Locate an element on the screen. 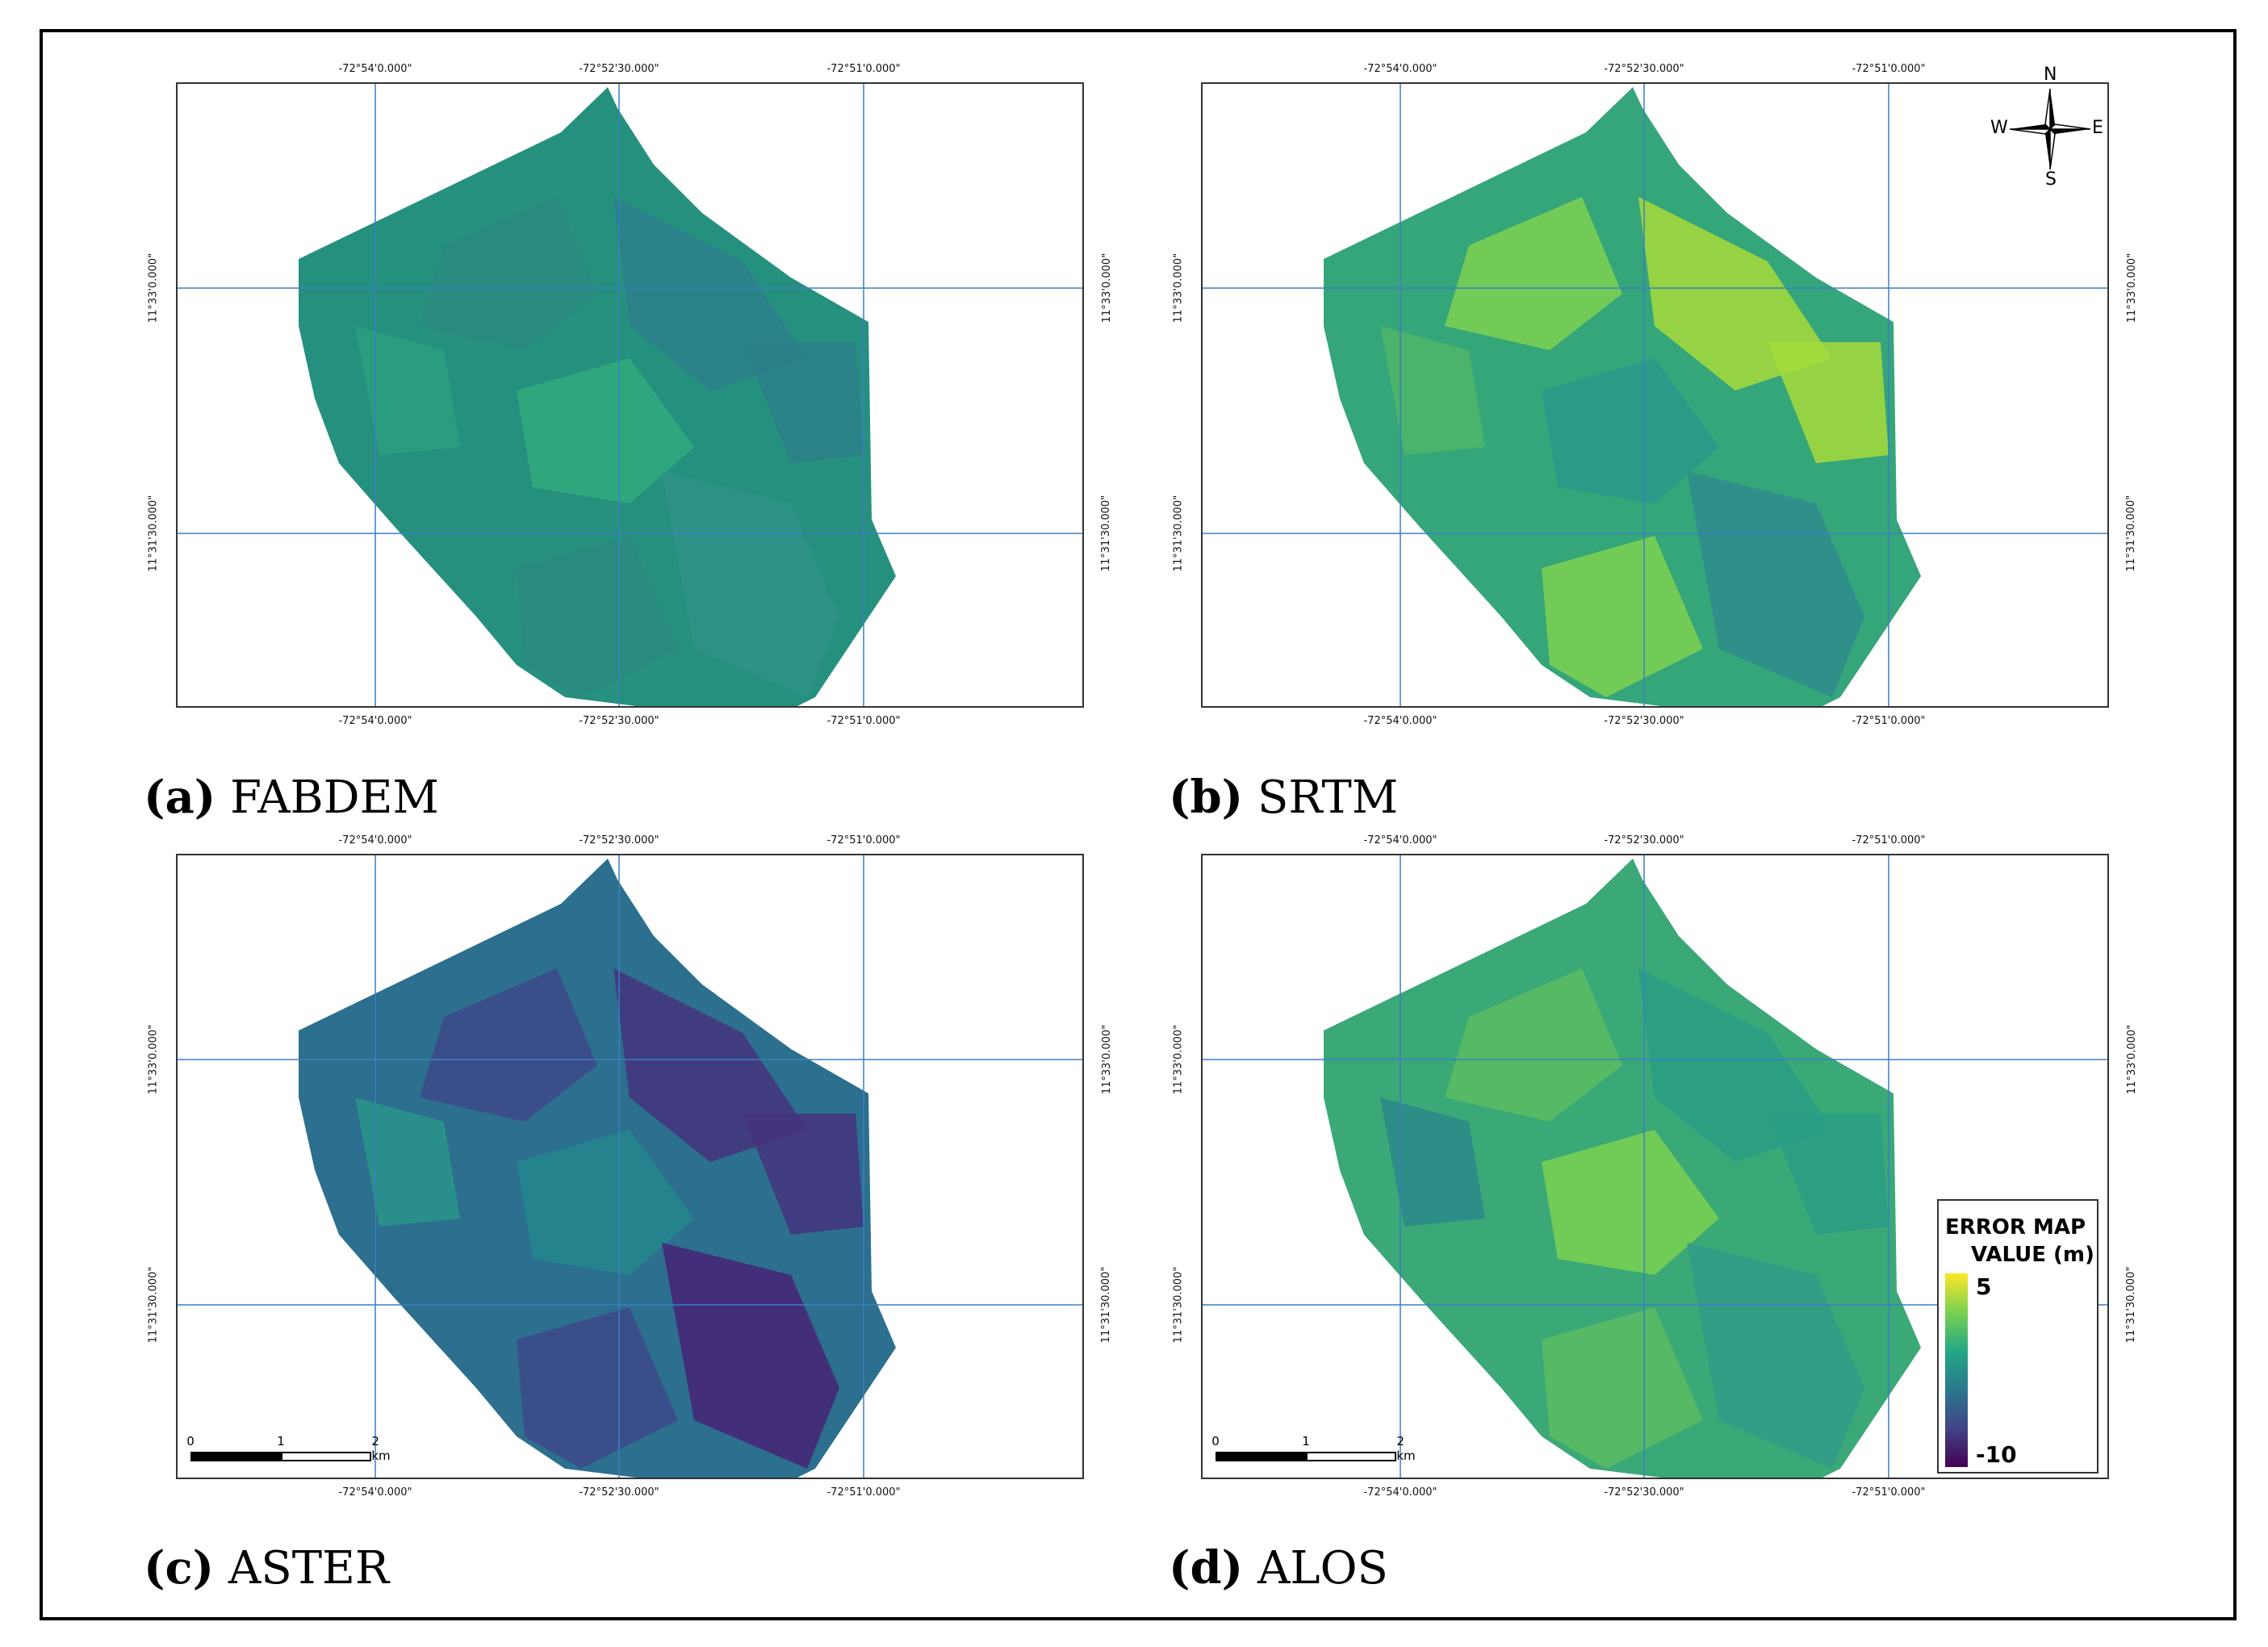  panel-caption-c: (c) ASTER is located at coordinates (266, 1568).